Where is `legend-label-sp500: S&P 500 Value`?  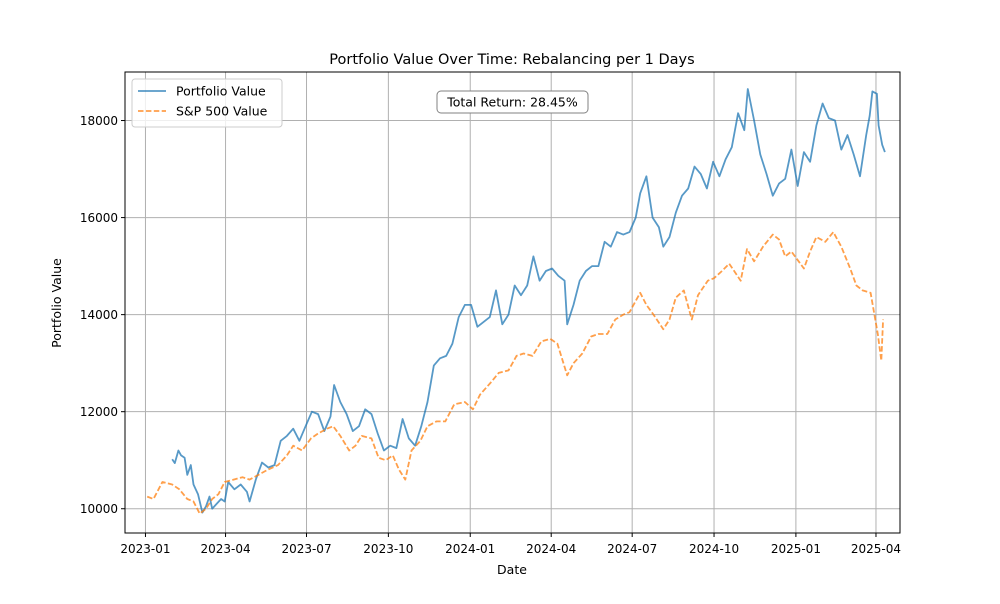
legend-label-sp500: S&P 500 Value is located at coordinates (222, 111).